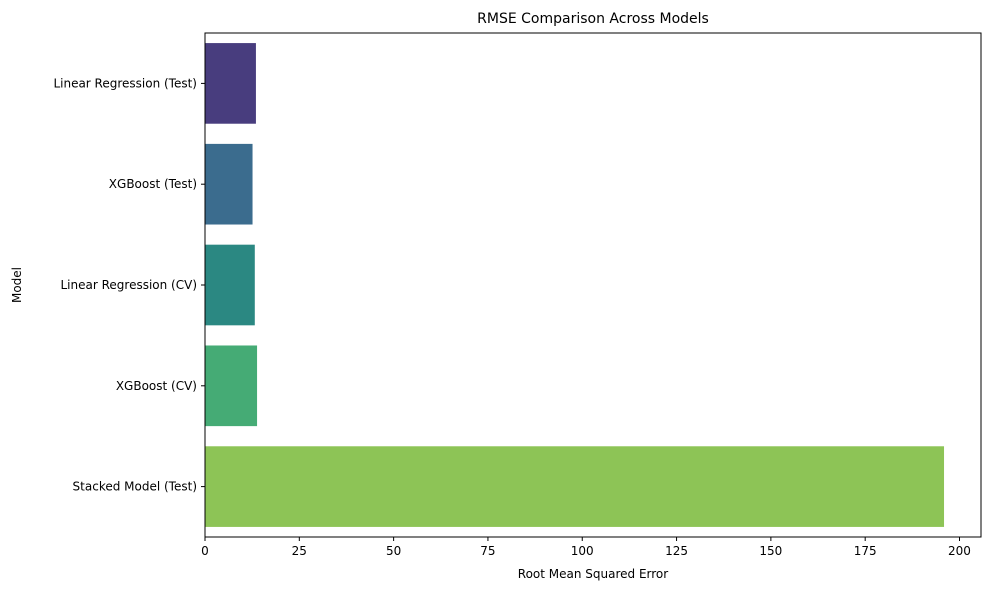 This screenshot has width=990, height=590. What do you see at coordinates (770, 551) in the screenshot?
I see `x-tick-label: 150` at bounding box center [770, 551].